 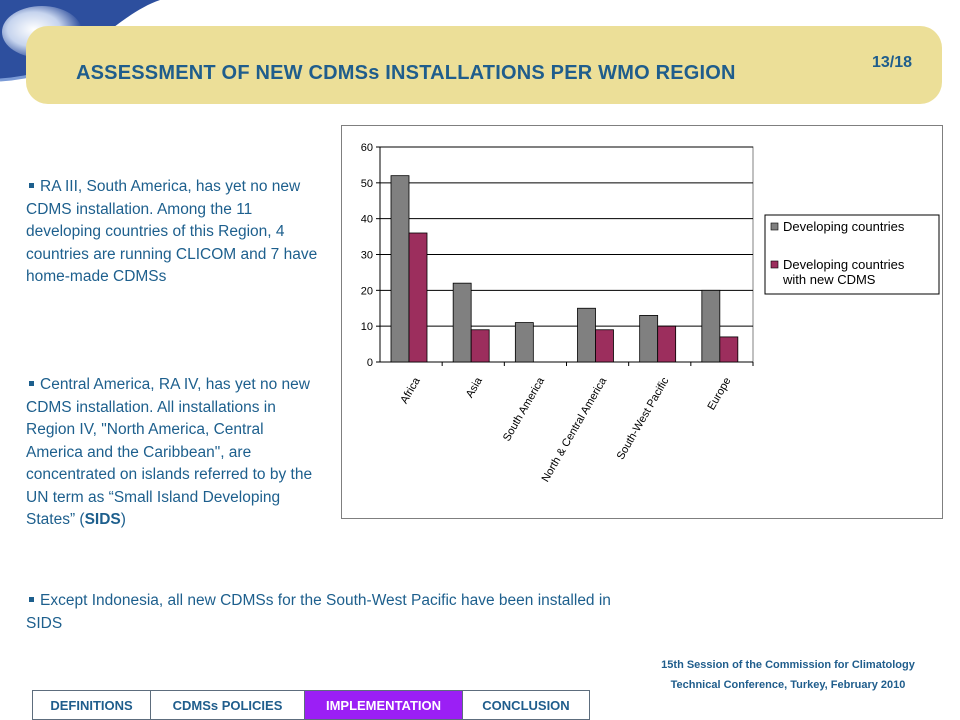 I want to click on legend-box, so click(x=852, y=254).